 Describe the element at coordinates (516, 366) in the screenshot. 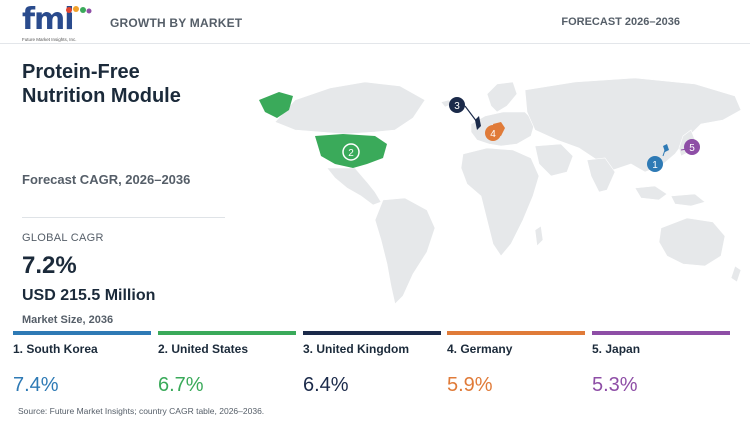

I see `country-card-germany: 4. Germany 5.9%` at that location.